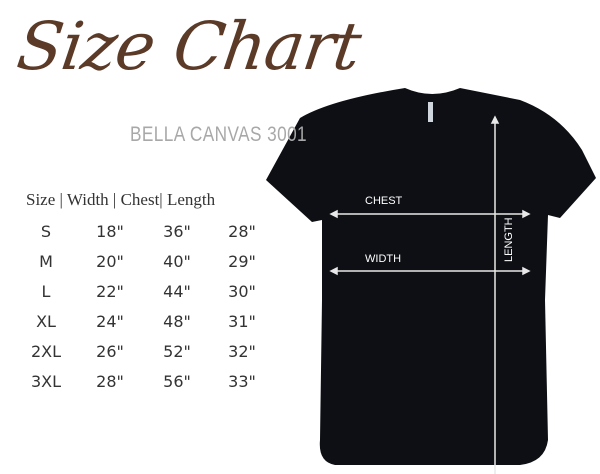 The width and height of the screenshot is (600, 474). What do you see at coordinates (110, 321) in the screenshot?
I see `cell-width: 24"` at bounding box center [110, 321].